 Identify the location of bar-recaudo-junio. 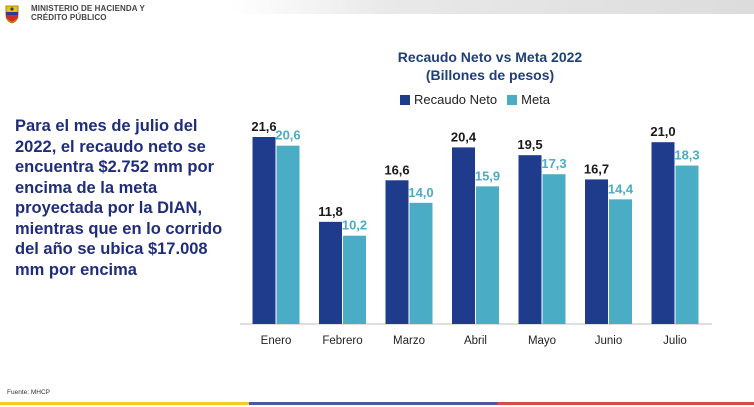
(596, 251).